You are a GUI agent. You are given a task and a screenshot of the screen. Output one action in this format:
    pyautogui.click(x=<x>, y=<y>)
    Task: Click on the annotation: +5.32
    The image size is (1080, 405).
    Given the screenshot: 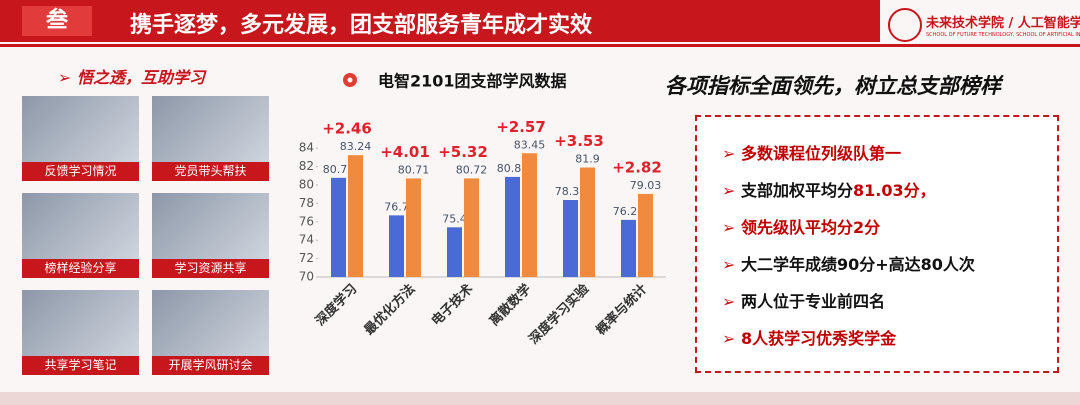 What is the action you would take?
    pyautogui.click(x=463, y=152)
    